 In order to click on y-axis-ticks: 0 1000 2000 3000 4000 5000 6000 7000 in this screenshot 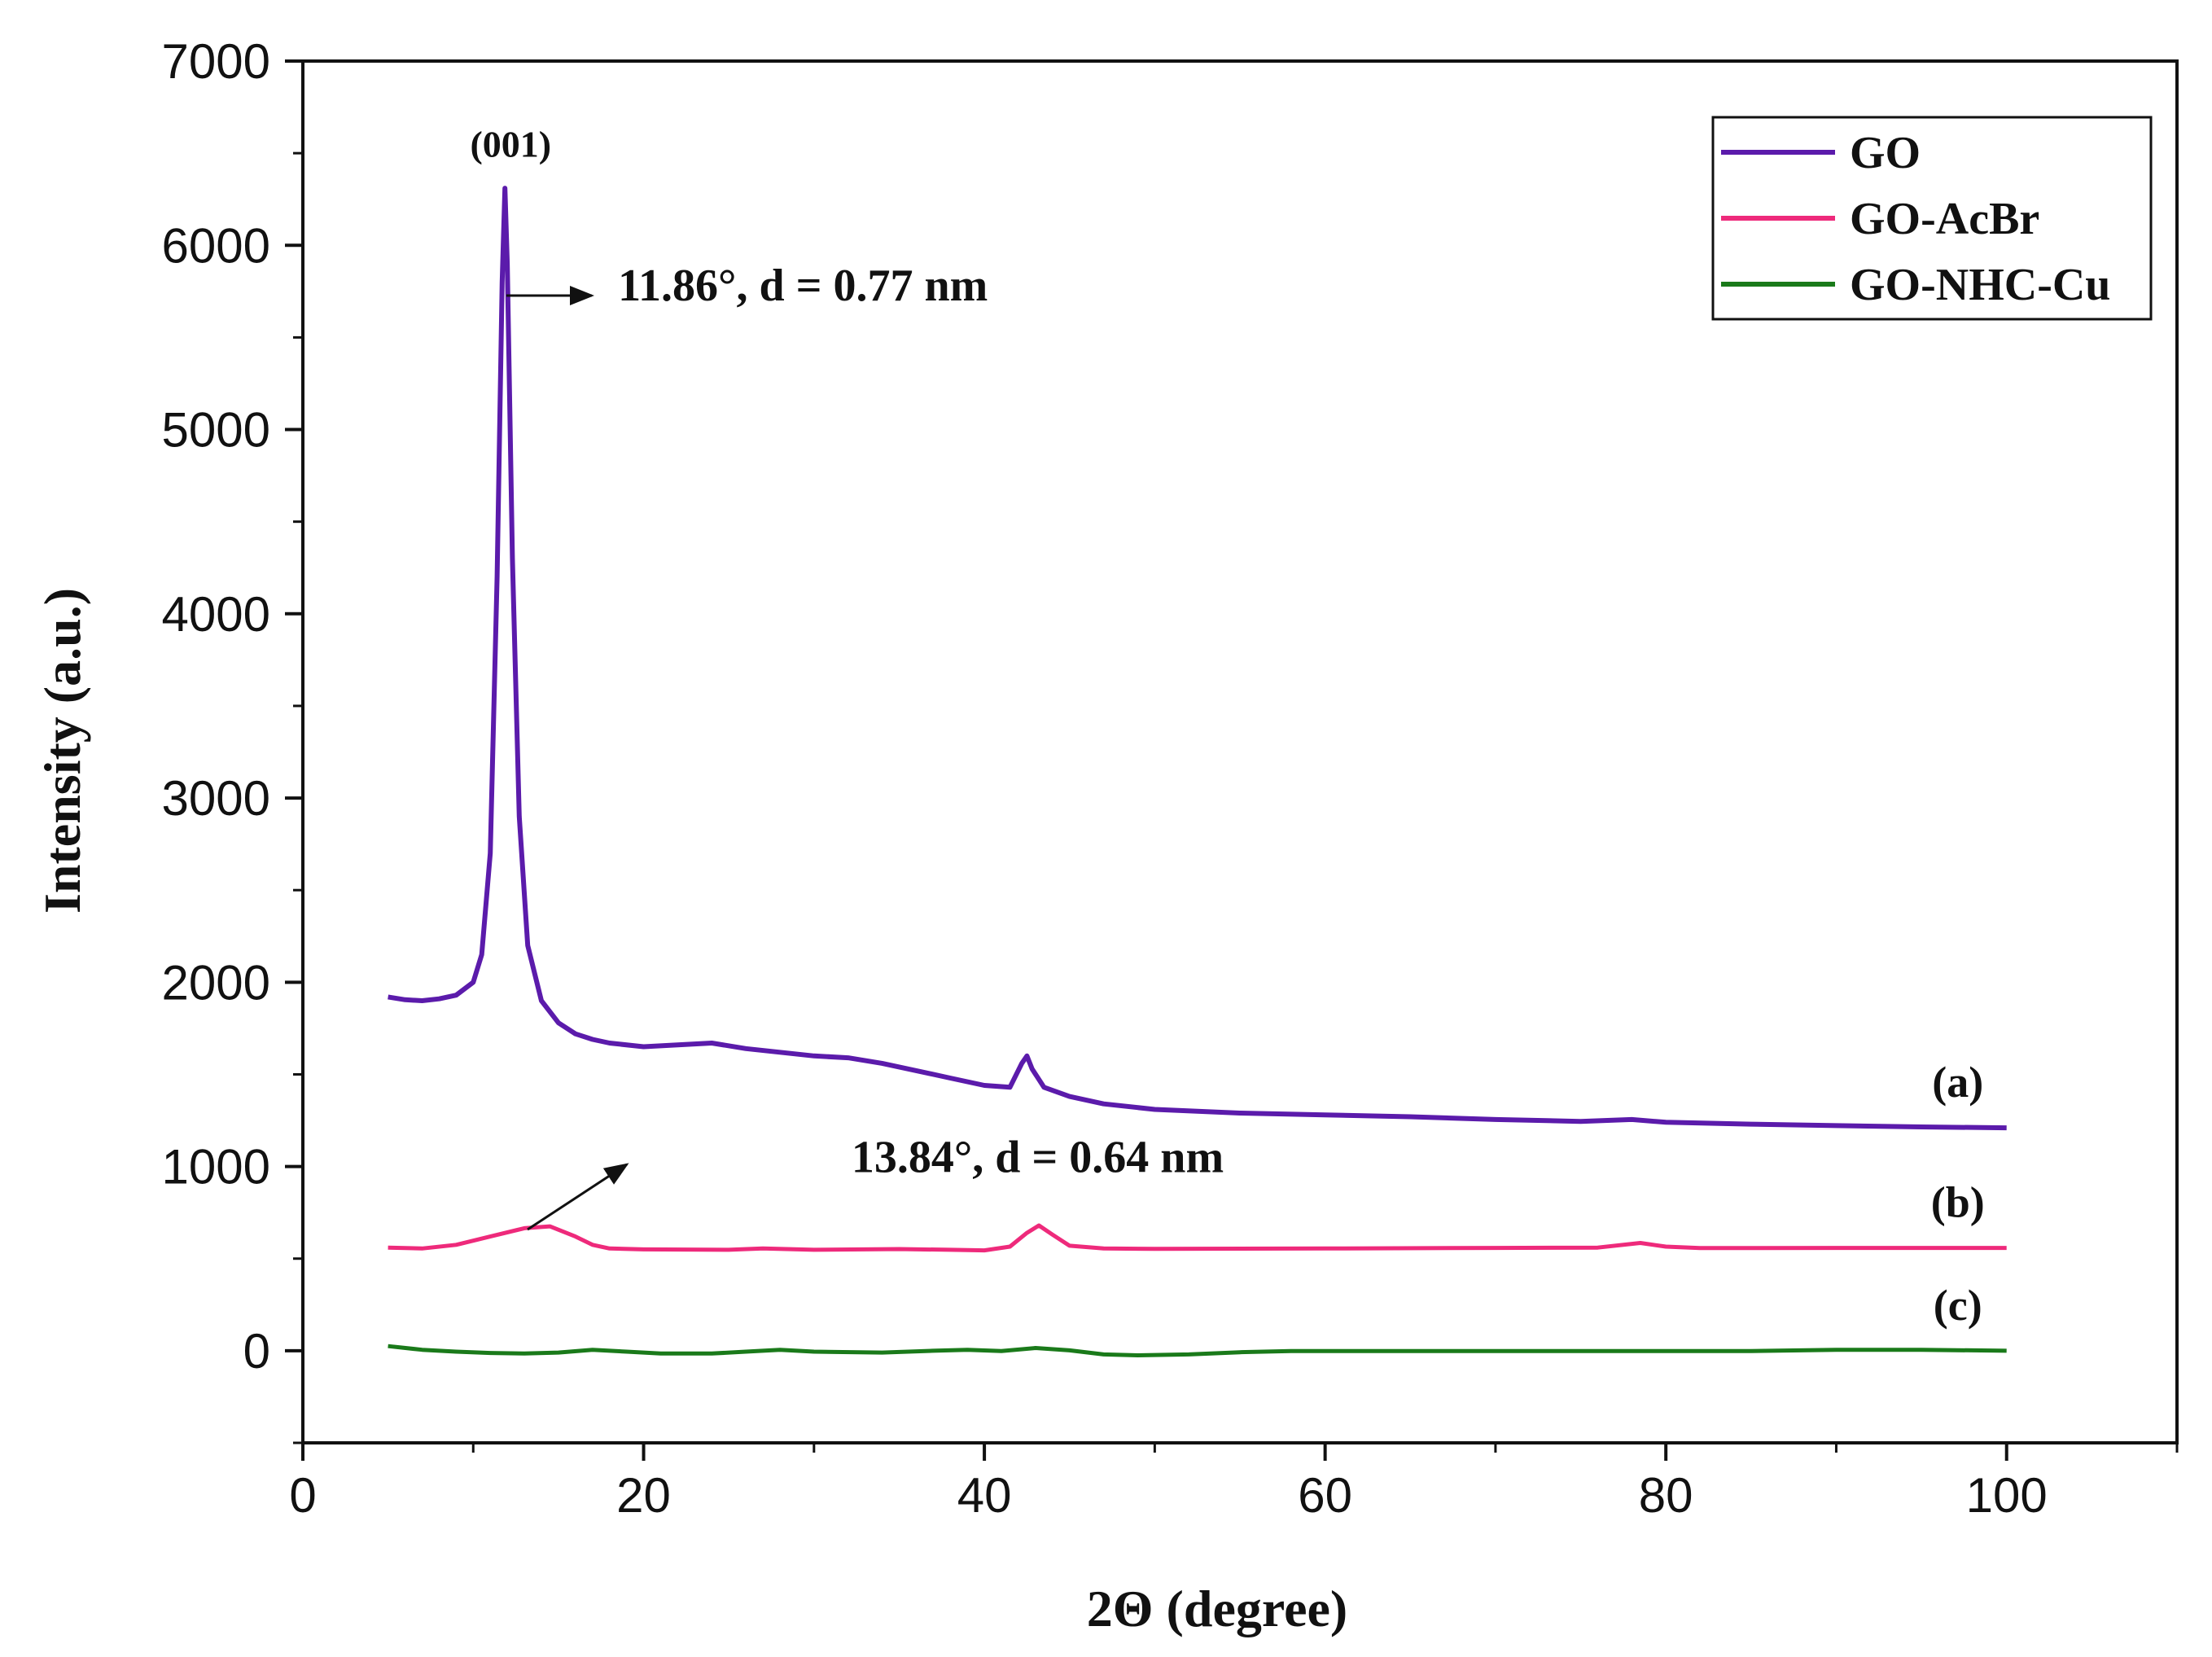, I will do `click(232, 739)`.